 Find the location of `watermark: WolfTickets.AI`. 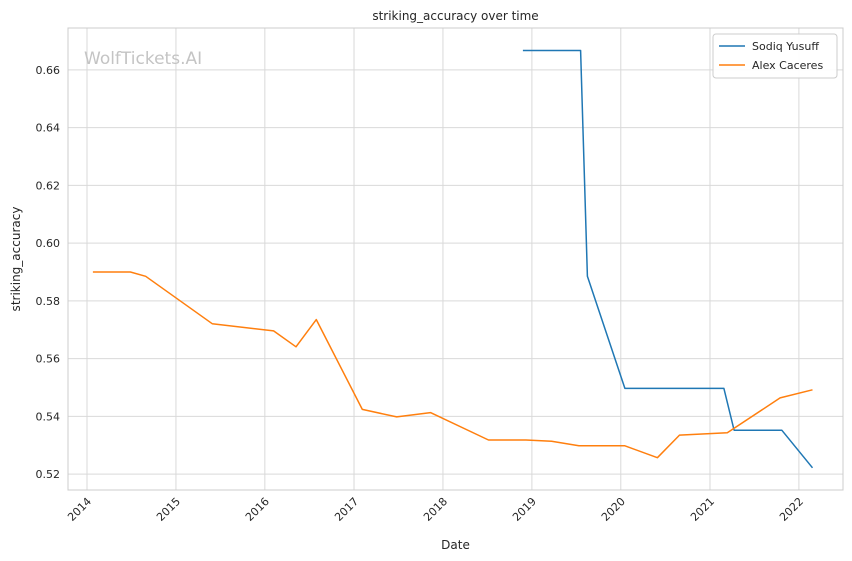

watermark: WolfTickets.AI is located at coordinates (143, 59).